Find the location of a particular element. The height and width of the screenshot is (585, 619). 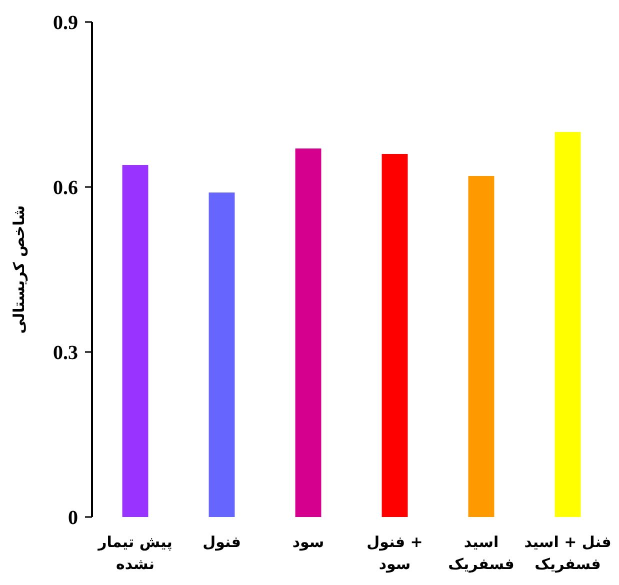

x-tick-label: پیش تیمار نشده is located at coordinates (134, 553).